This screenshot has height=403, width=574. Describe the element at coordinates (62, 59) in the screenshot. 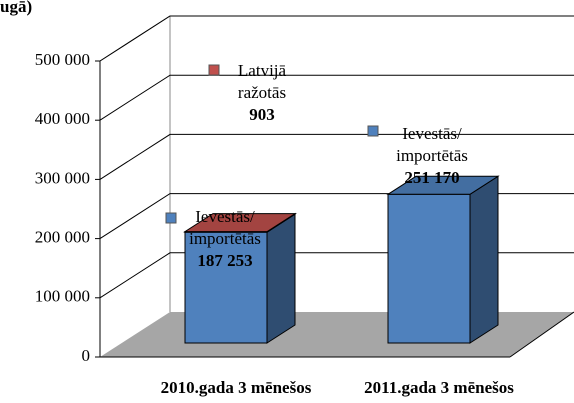

I see `y-tick-label: 500 000` at that location.